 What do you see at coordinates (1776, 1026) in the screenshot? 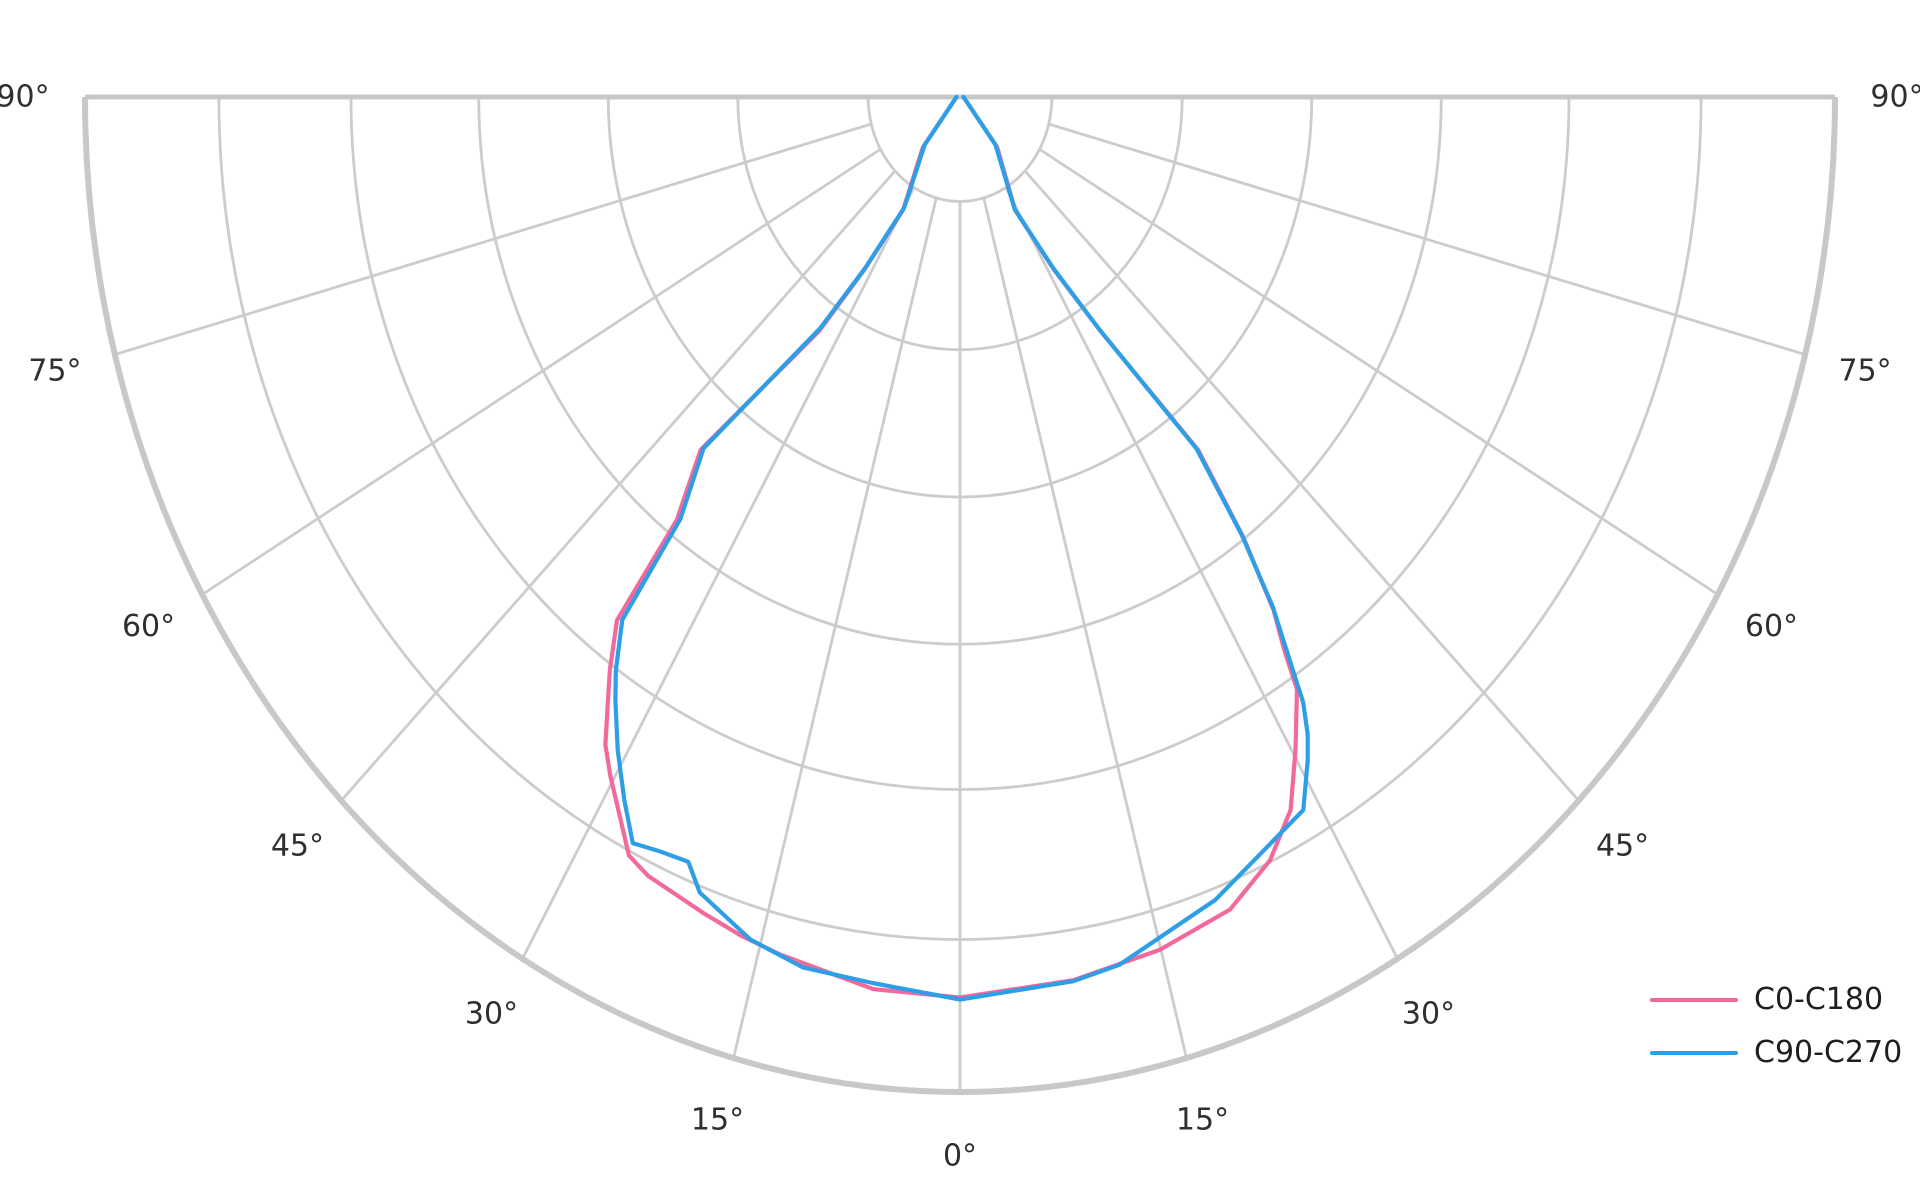
I see `legend: C0-C180 C90-C270` at bounding box center [1776, 1026].